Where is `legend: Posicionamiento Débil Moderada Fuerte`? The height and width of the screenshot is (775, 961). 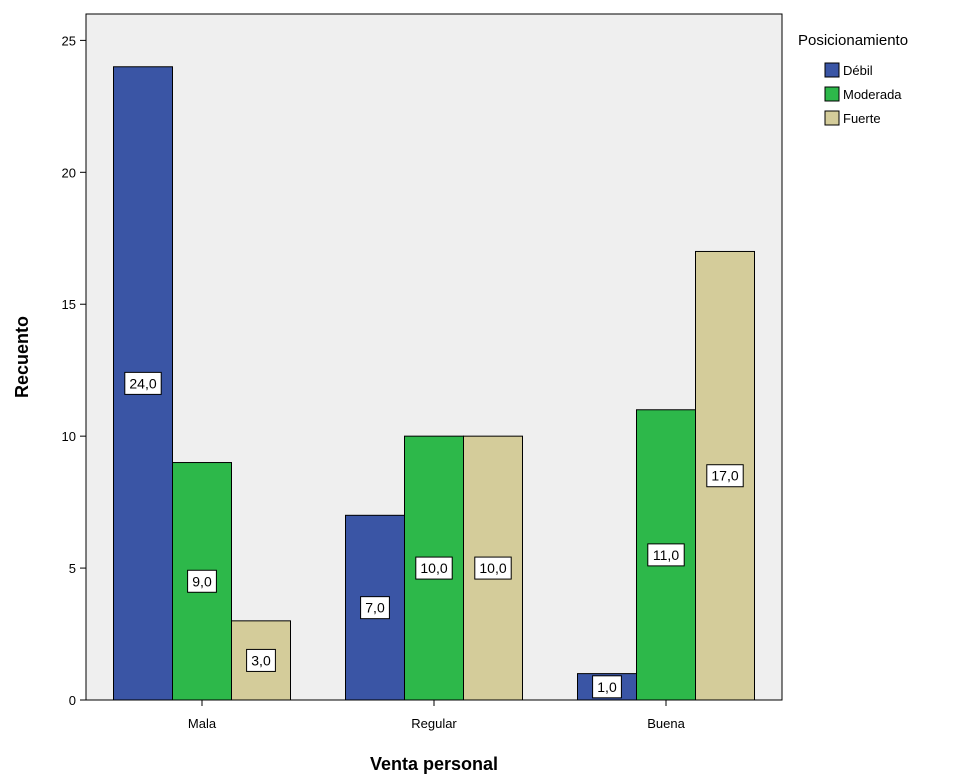 legend: Posicionamiento Débil Moderada Fuerte is located at coordinates (853, 79).